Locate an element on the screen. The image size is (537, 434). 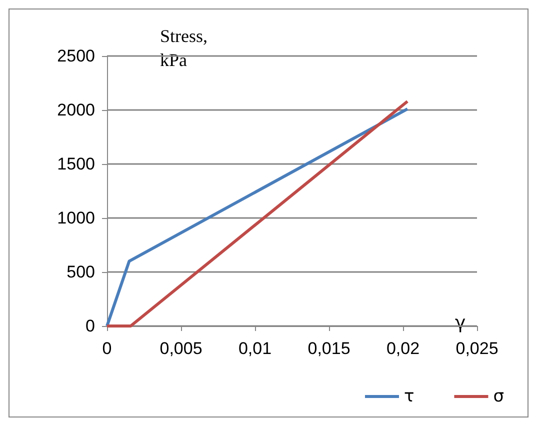
x-tick-label: 0,015 is located at coordinates (329, 348).